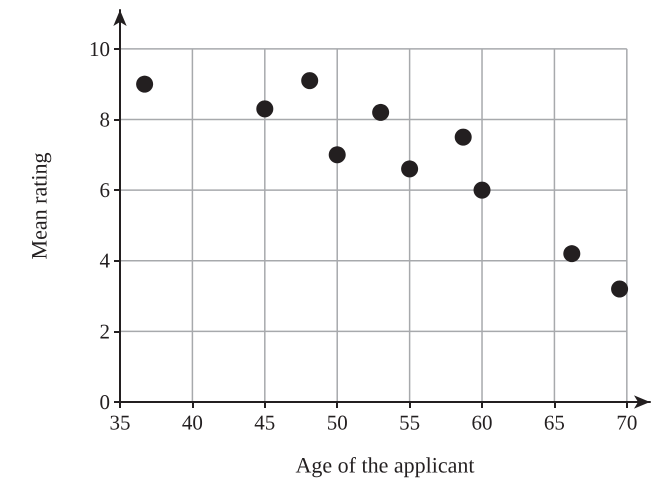 The height and width of the screenshot is (492, 655). Describe the element at coordinates (385, 465) in the screenshot. I see `x-axis-title: Age of the applicant` at that location.